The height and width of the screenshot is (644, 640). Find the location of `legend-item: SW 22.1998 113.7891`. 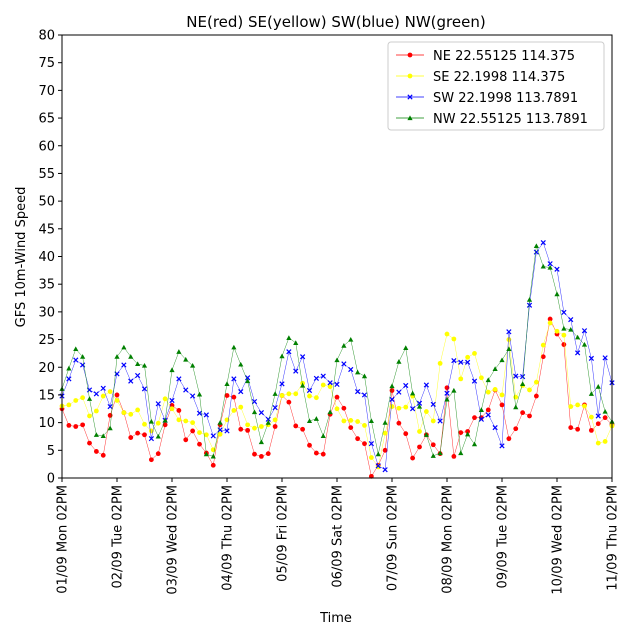

legend-item: SW 22.1998 113.7891 is located at coordinates (487, 98).